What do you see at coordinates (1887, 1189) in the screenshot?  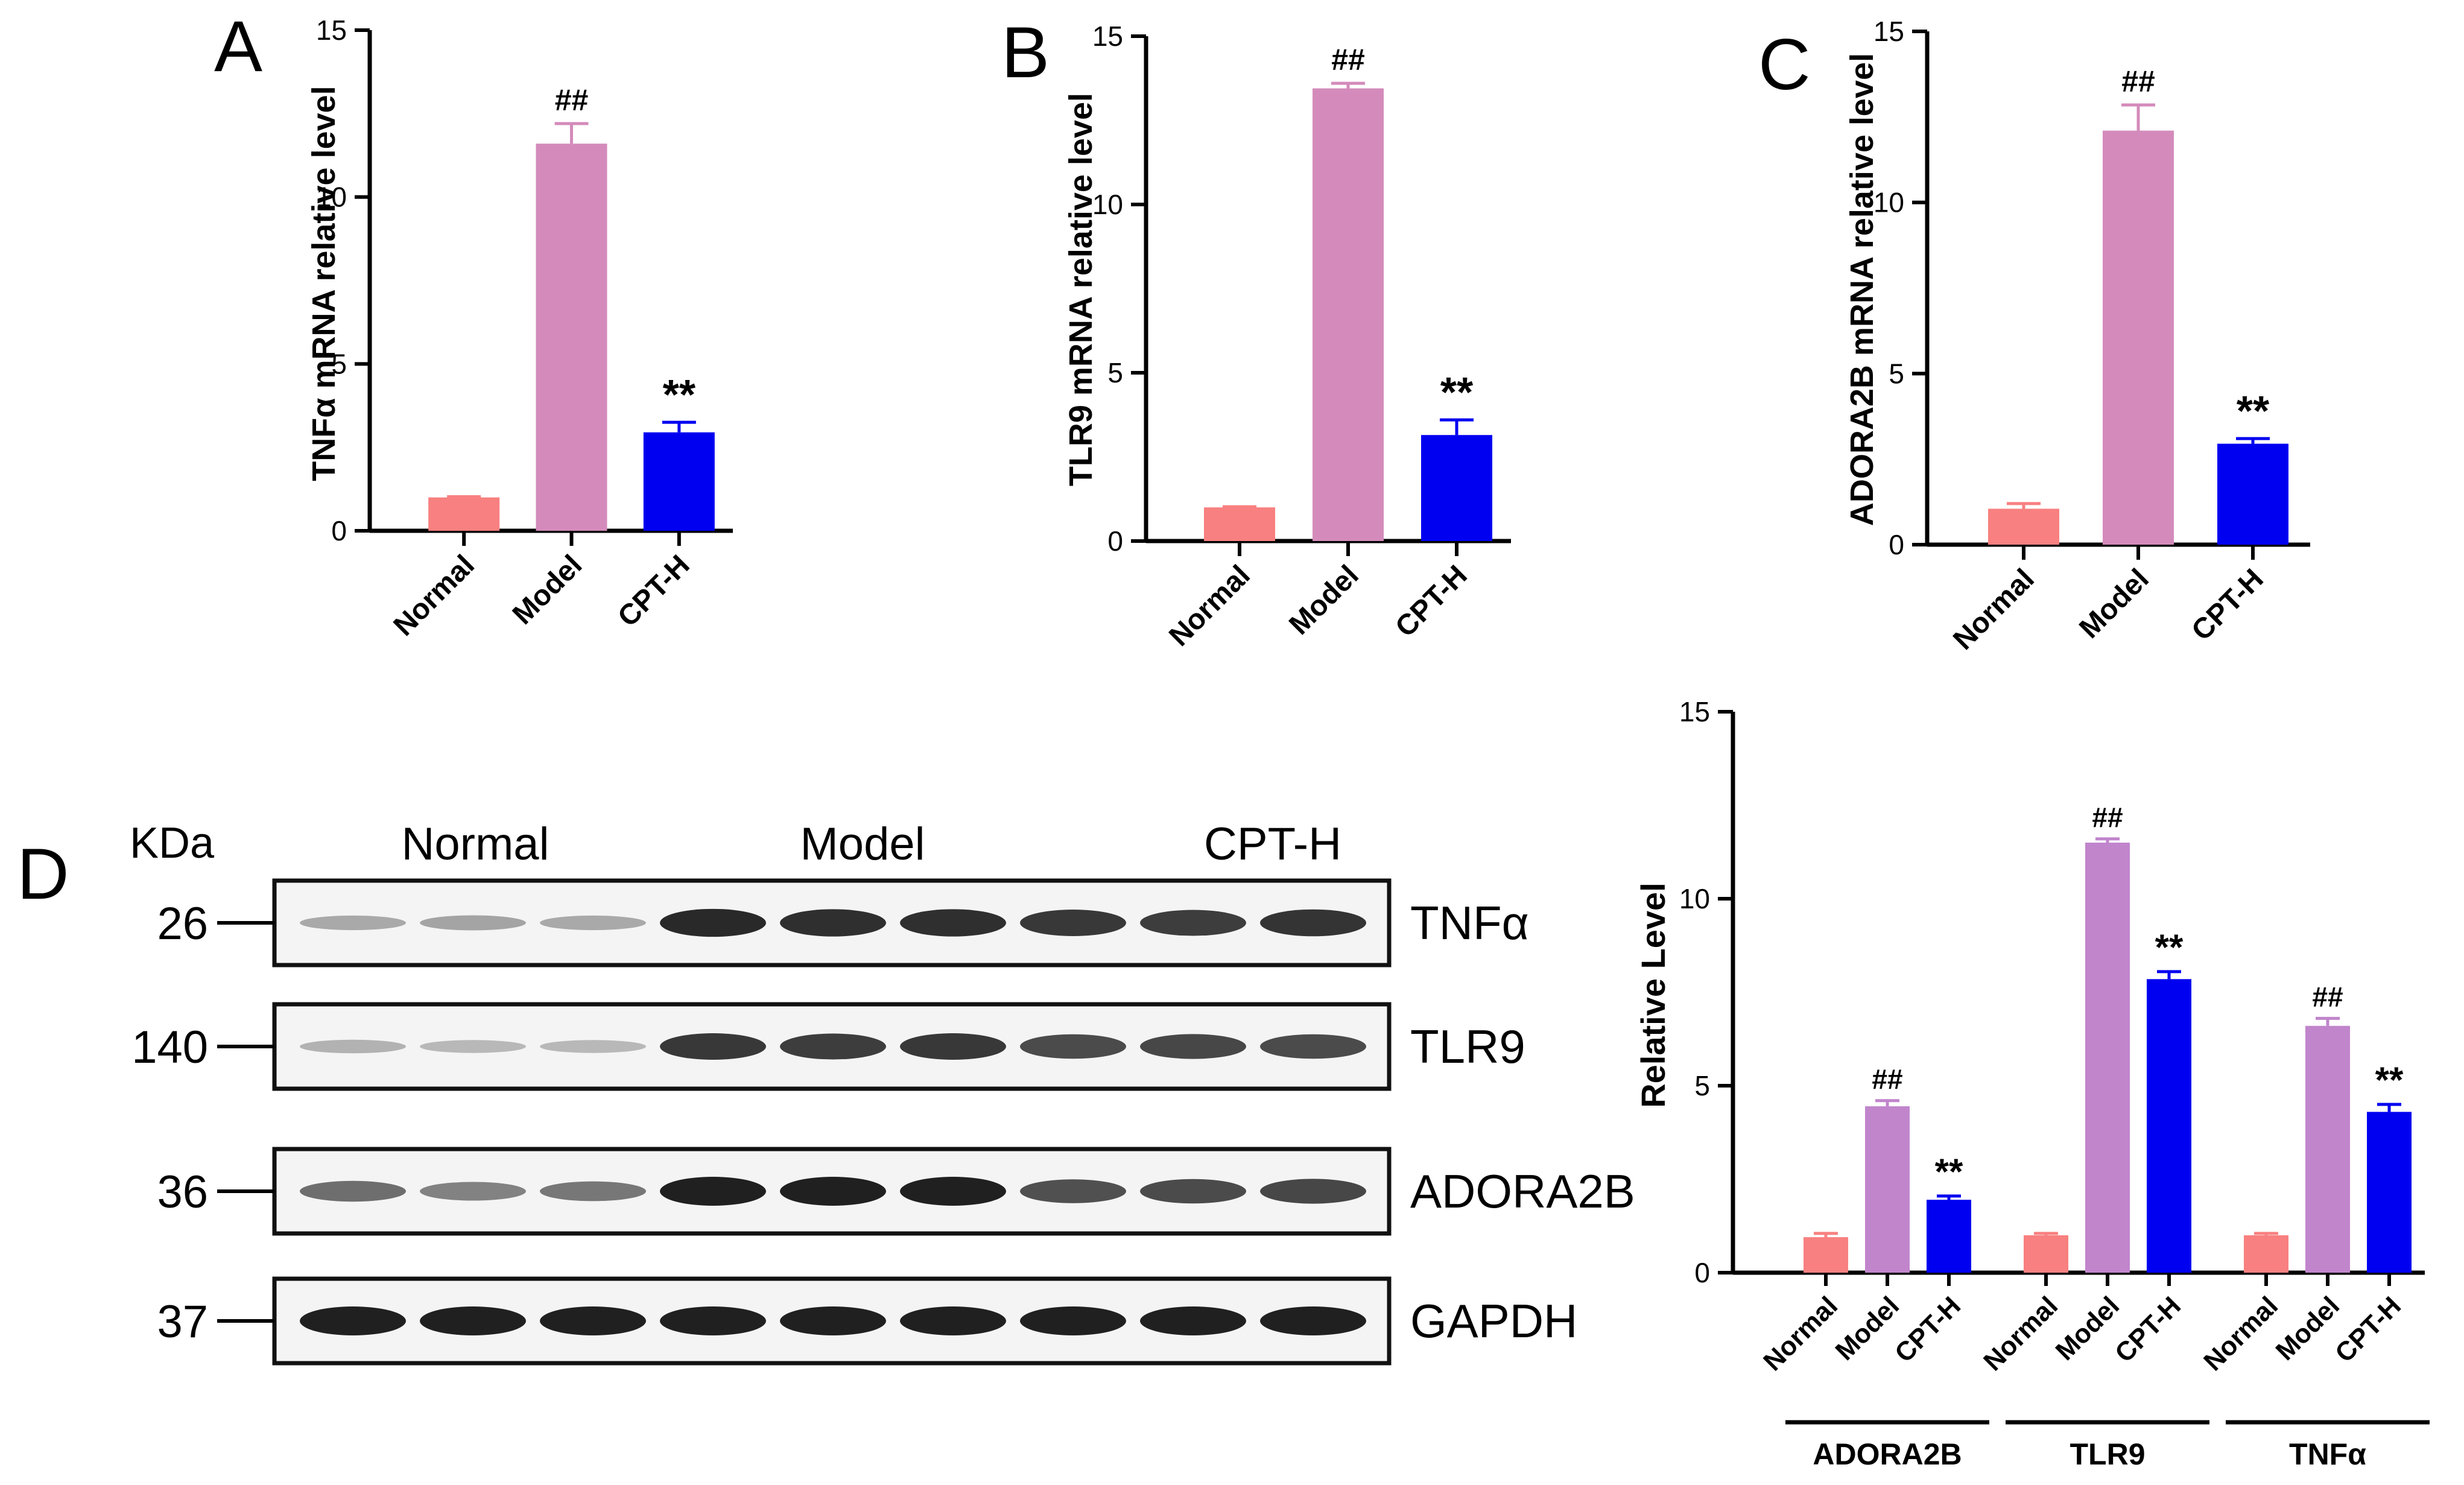 I see `bar-adora2b-model` at bounding box center [1887, 1189].